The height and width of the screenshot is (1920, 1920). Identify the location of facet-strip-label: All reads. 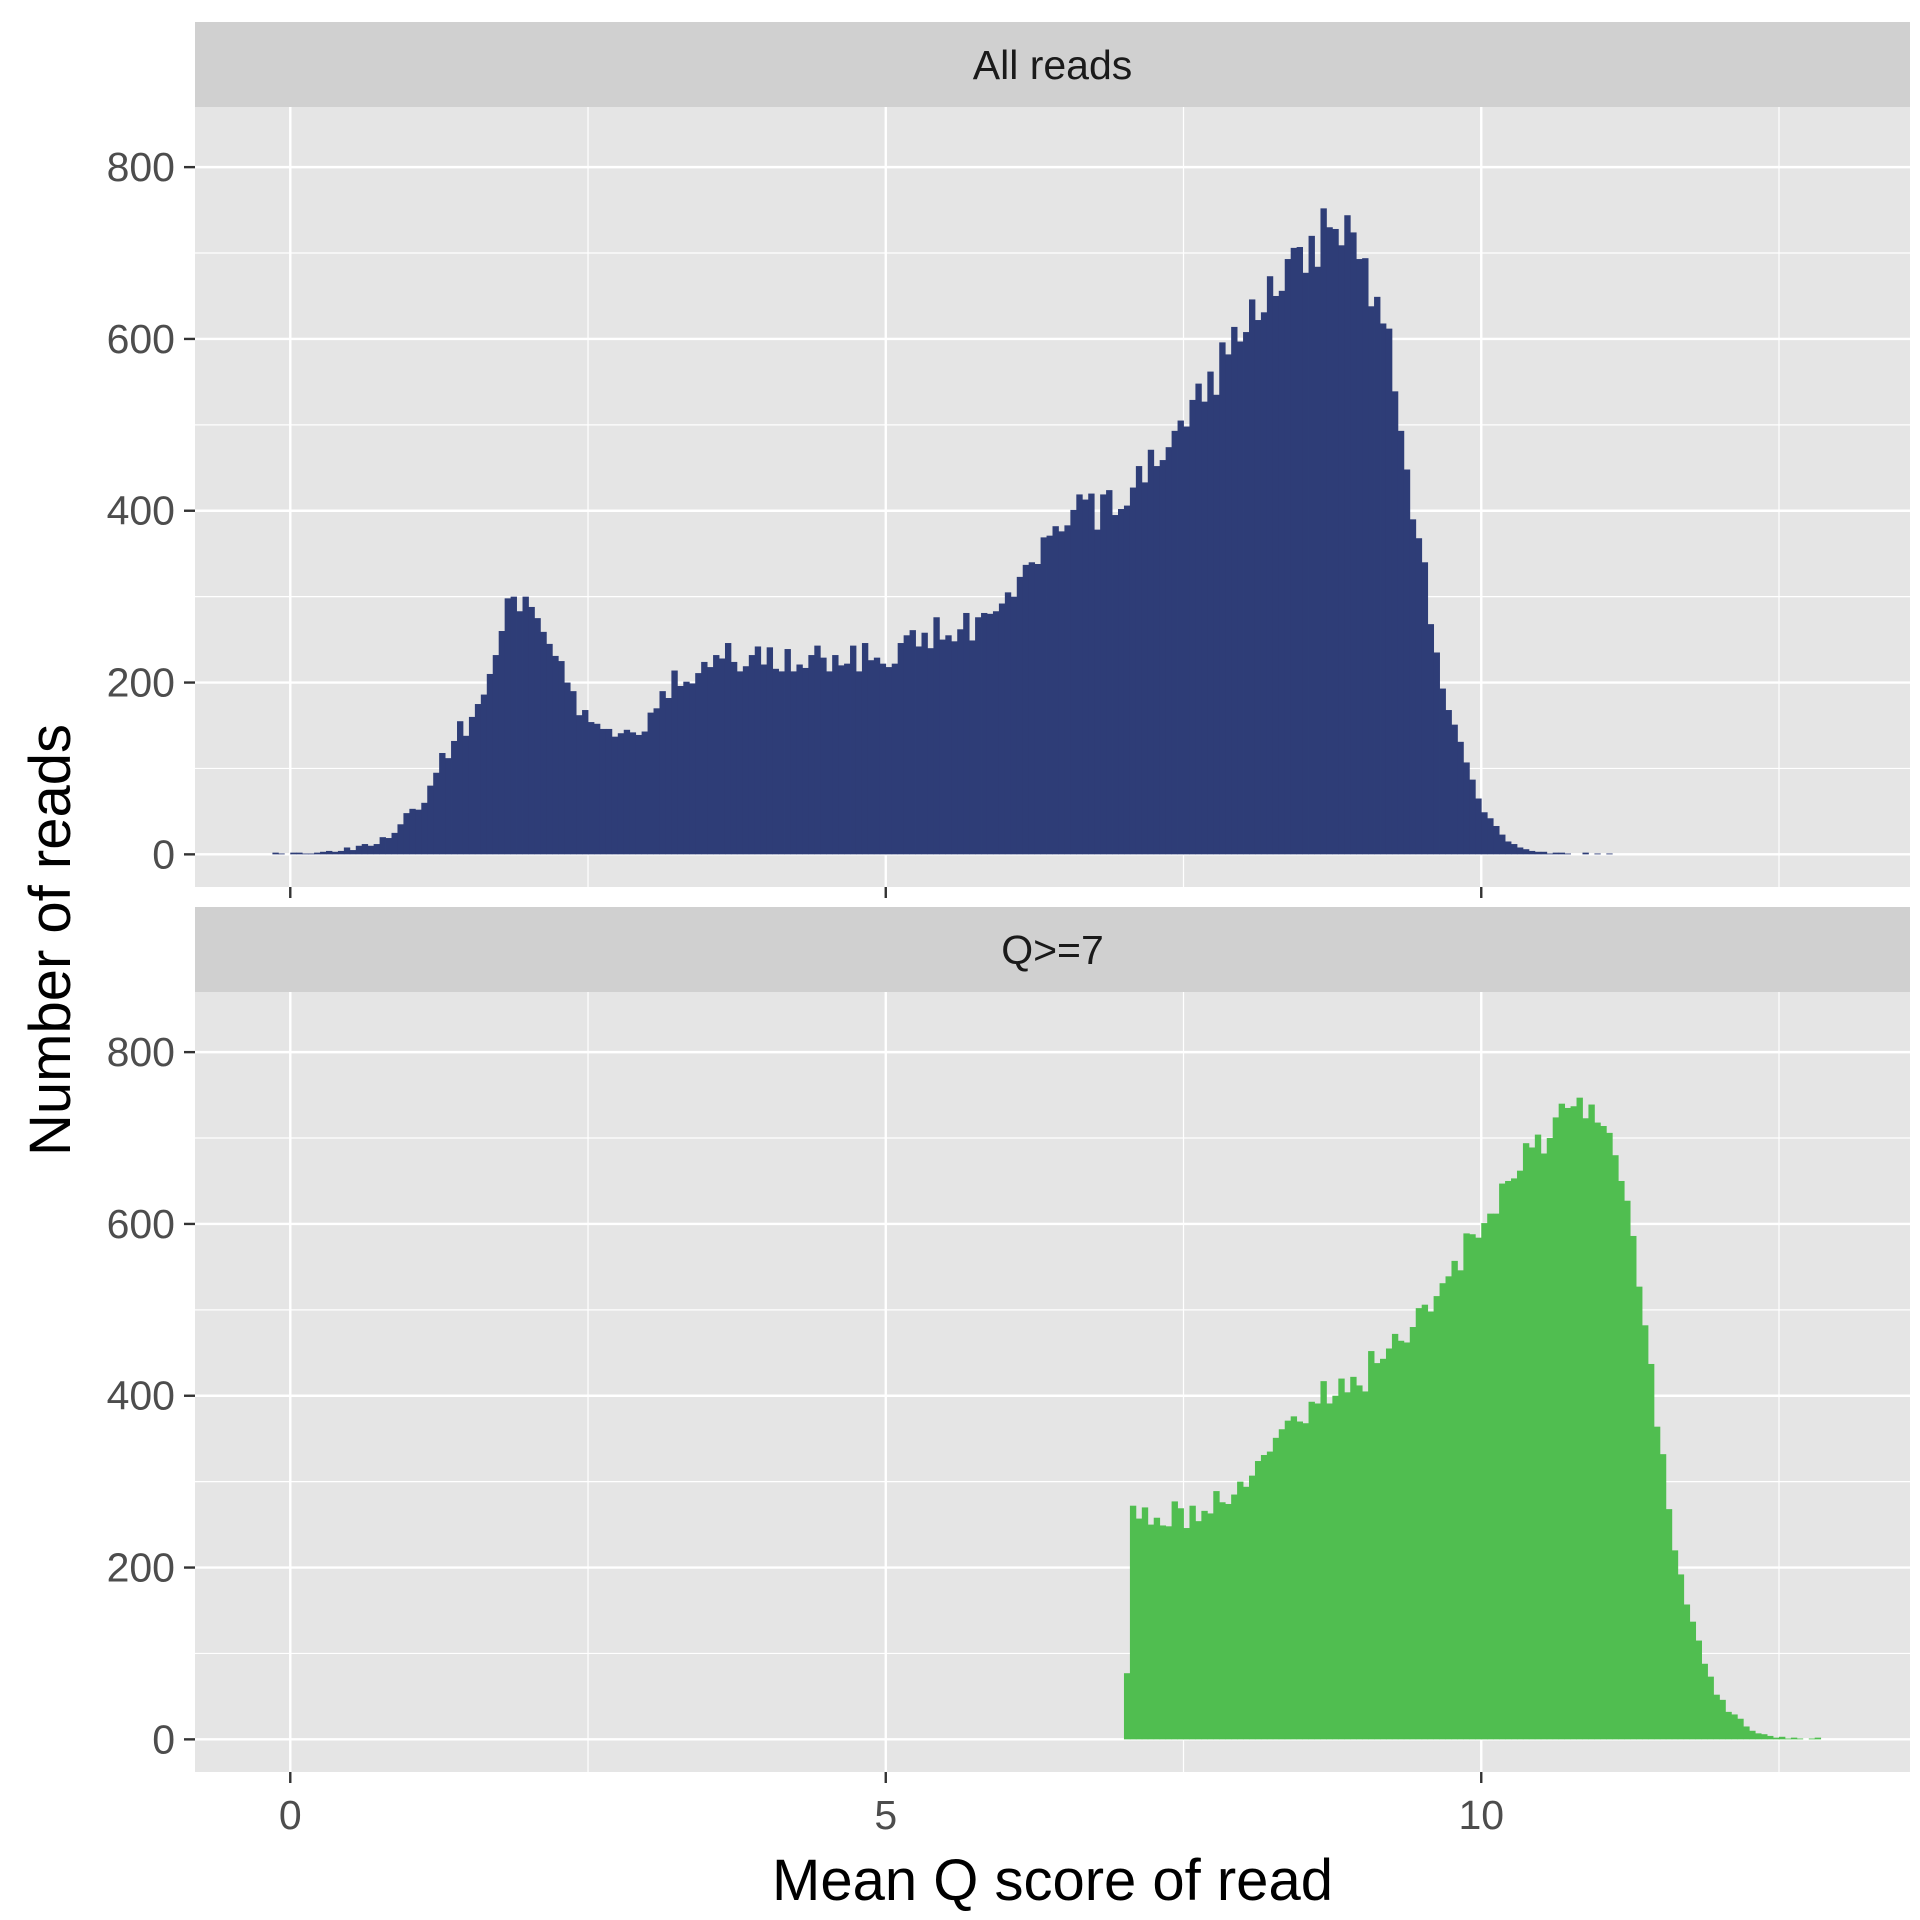
(1053, 65).